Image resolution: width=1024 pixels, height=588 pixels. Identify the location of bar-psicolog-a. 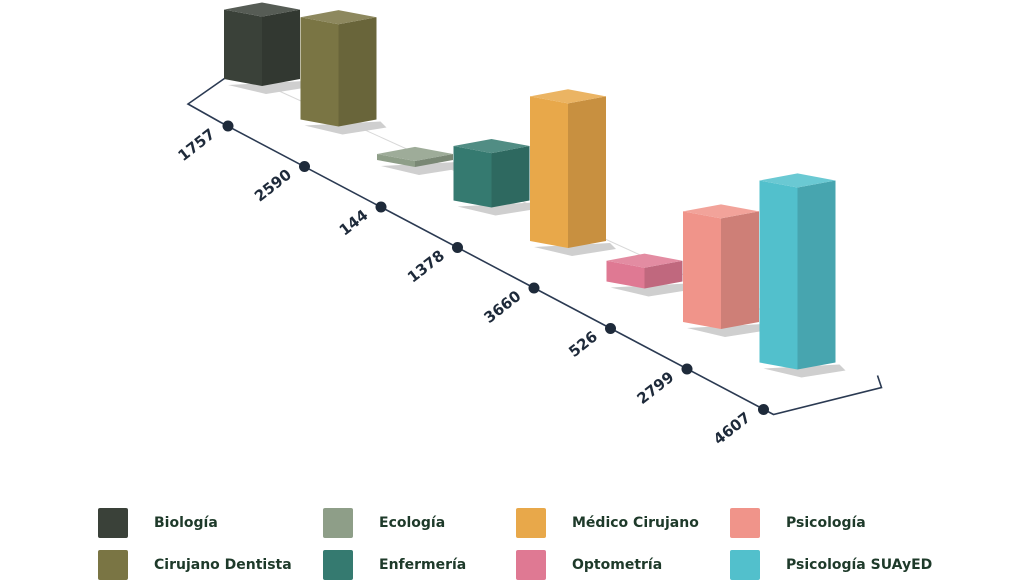
(726, 270).